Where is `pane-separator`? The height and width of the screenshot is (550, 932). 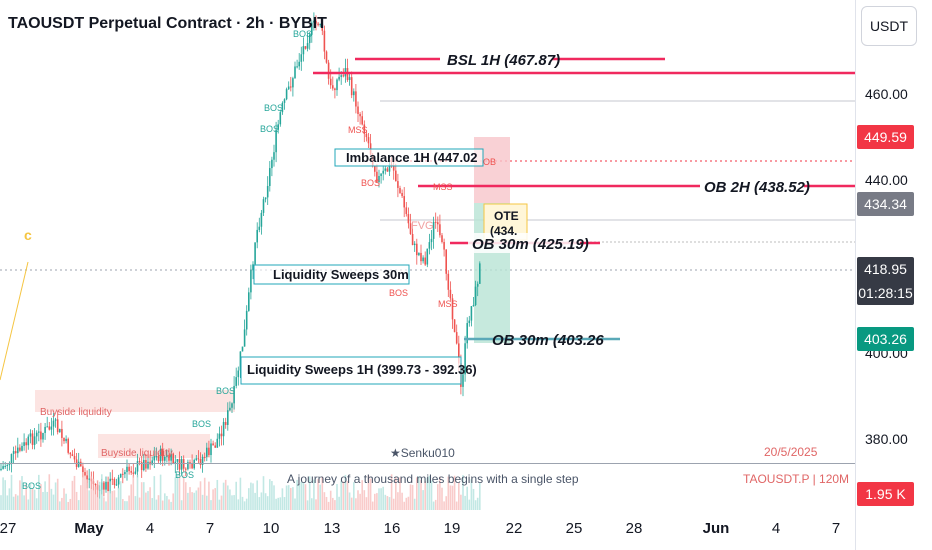
pane-separator is located at coordinates (427, 463).